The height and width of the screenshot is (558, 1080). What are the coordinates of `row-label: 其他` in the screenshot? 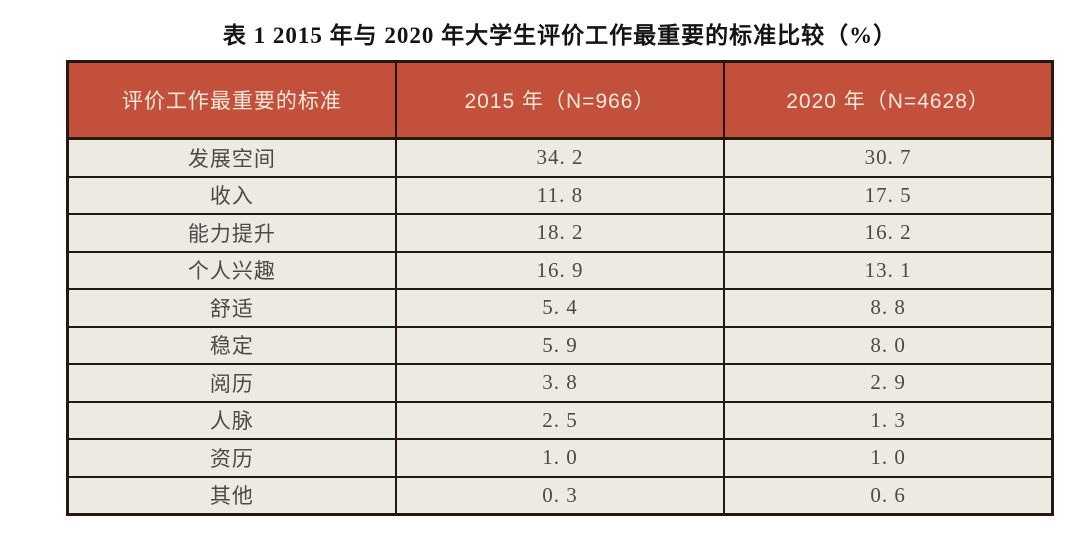 It's located at (231, 495).